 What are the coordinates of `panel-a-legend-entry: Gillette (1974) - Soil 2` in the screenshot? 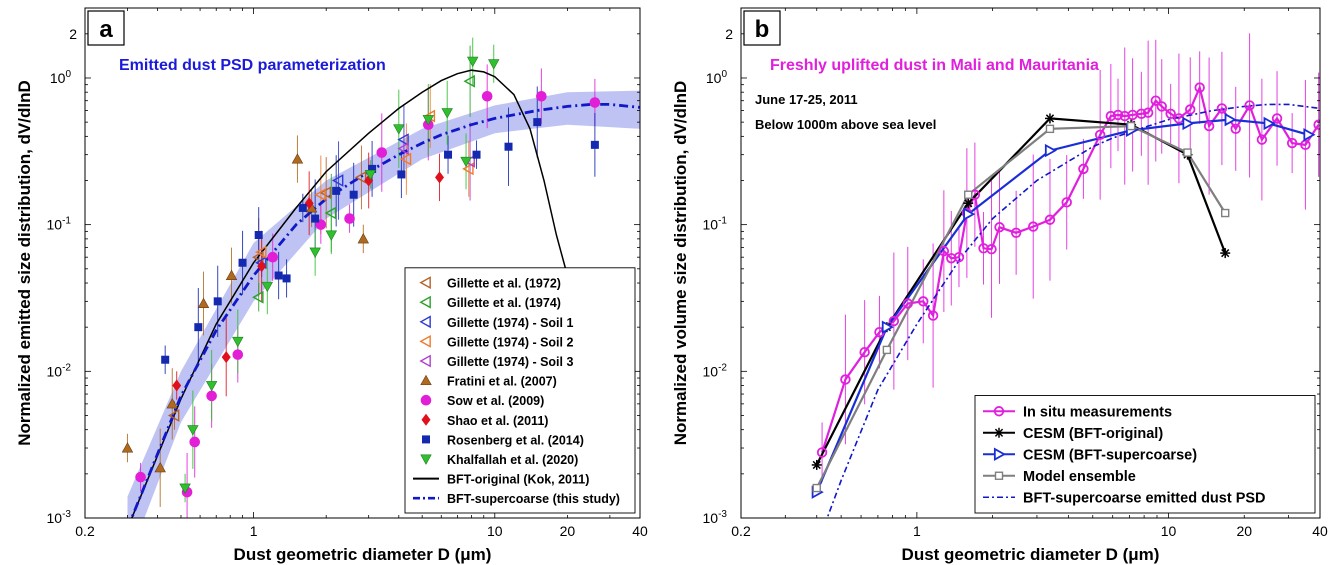 It's located at (496, 342).